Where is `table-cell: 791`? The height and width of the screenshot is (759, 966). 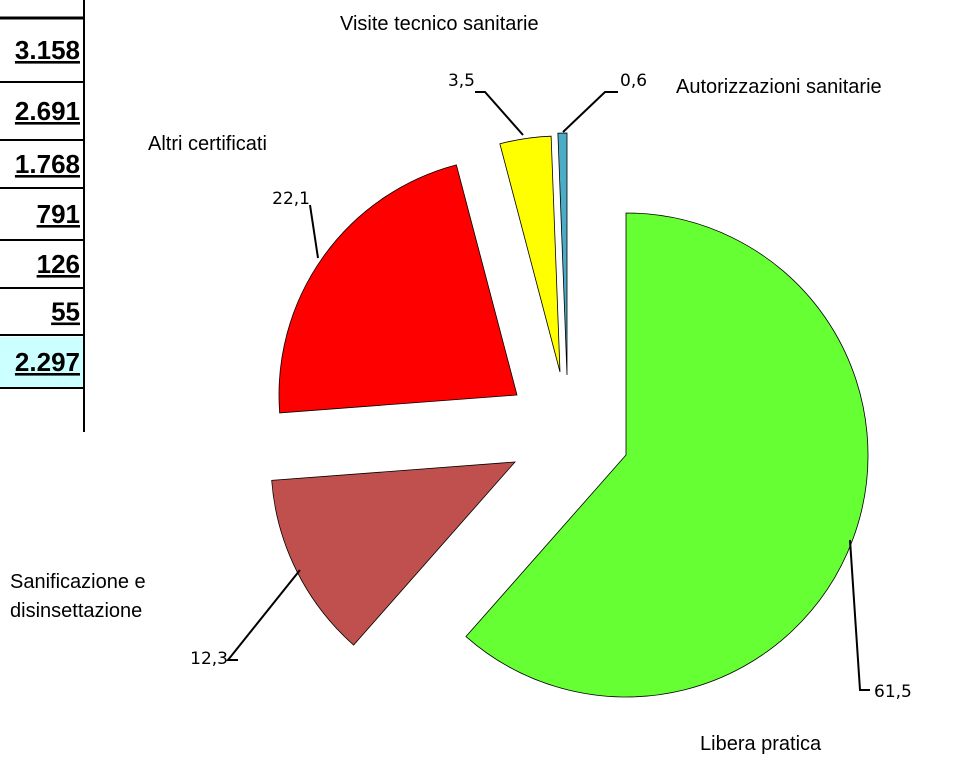 table-cell: 791 is located at coordinates (58, 214).